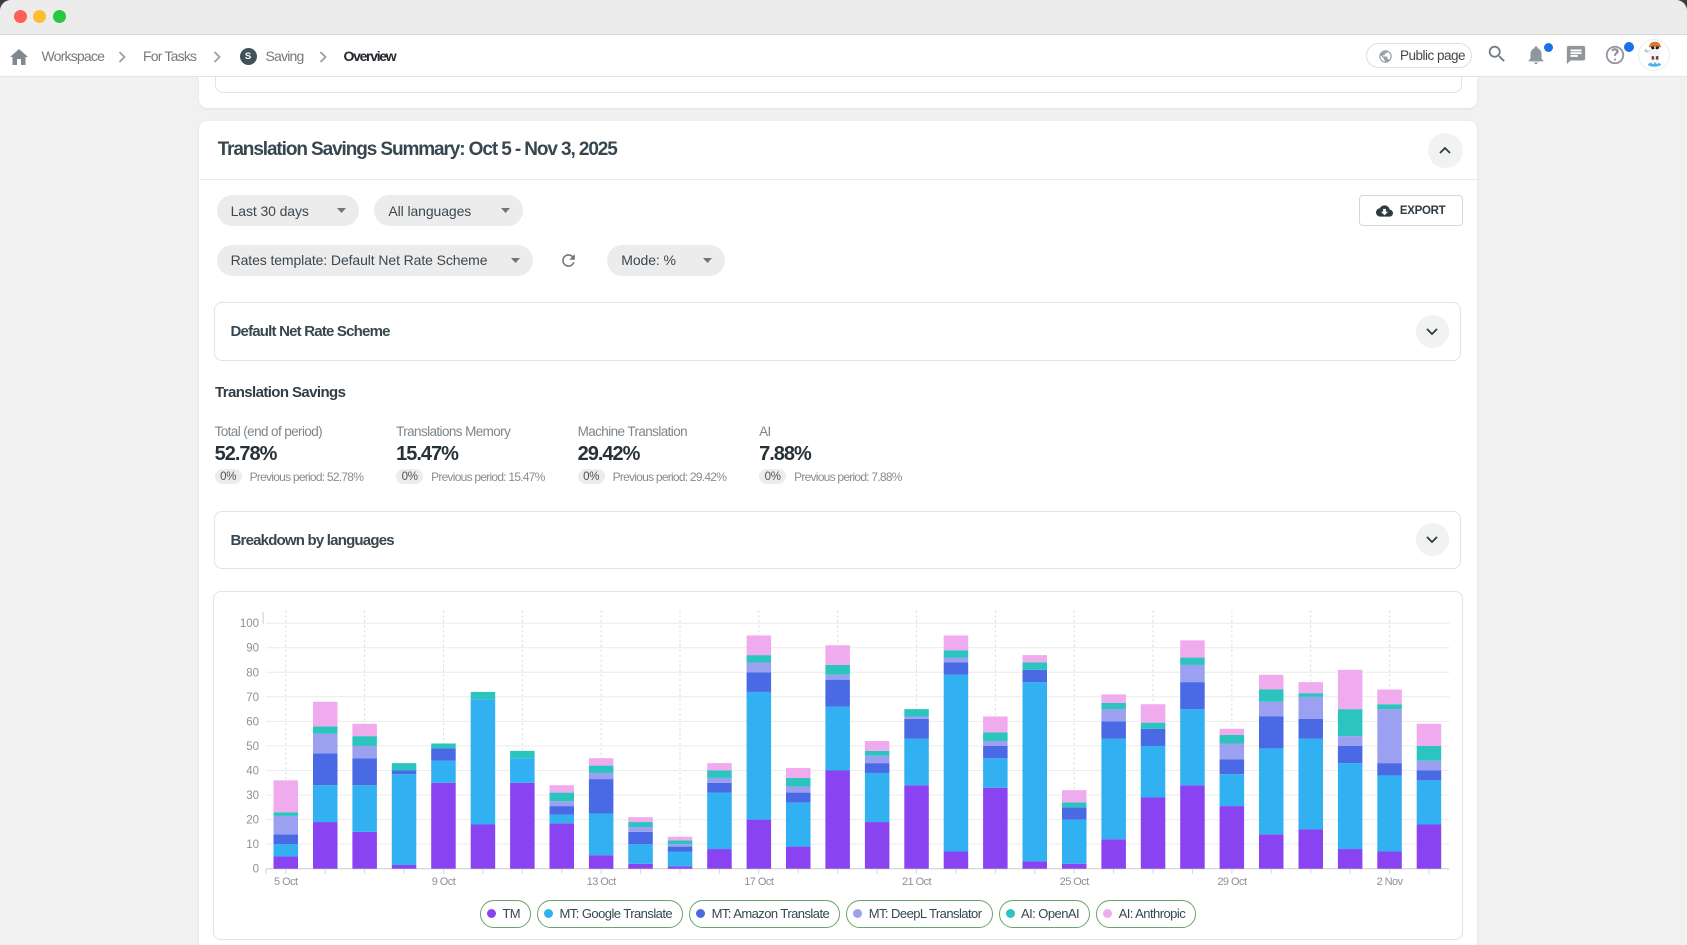 The image size is (1687, 945). What do you see at coordinates (917, 882) in the screenshot?
I see `svg-text: 21 Oct` at bounding box center [917, 882].